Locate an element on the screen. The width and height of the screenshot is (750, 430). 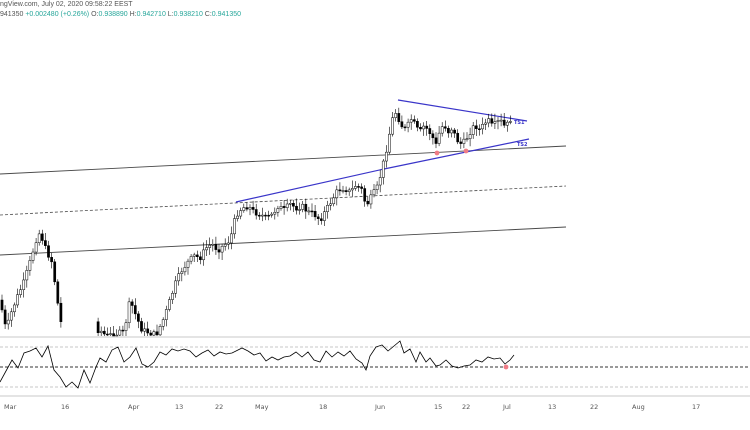
x-axis-label: Mar is located at coordinates (10, 407).